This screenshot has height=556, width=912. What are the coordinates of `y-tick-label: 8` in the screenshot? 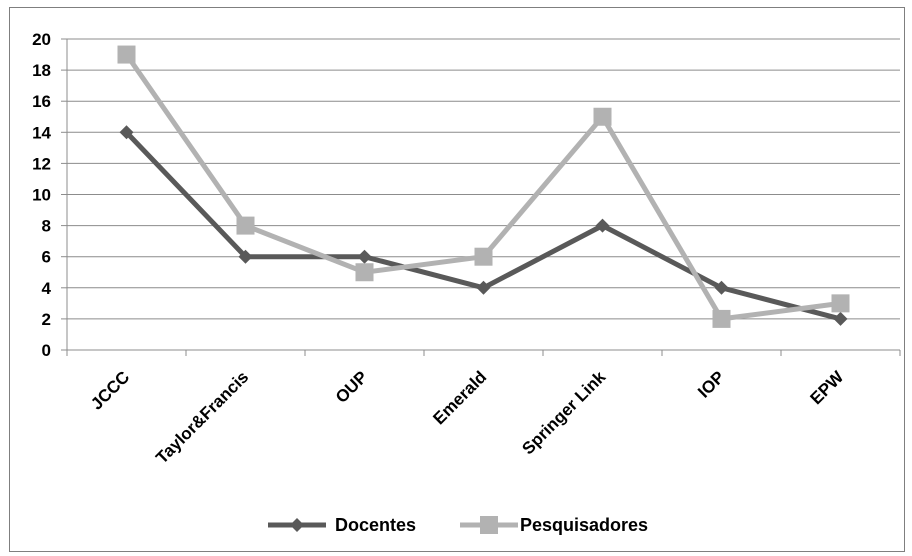 It's located at (46, 226).